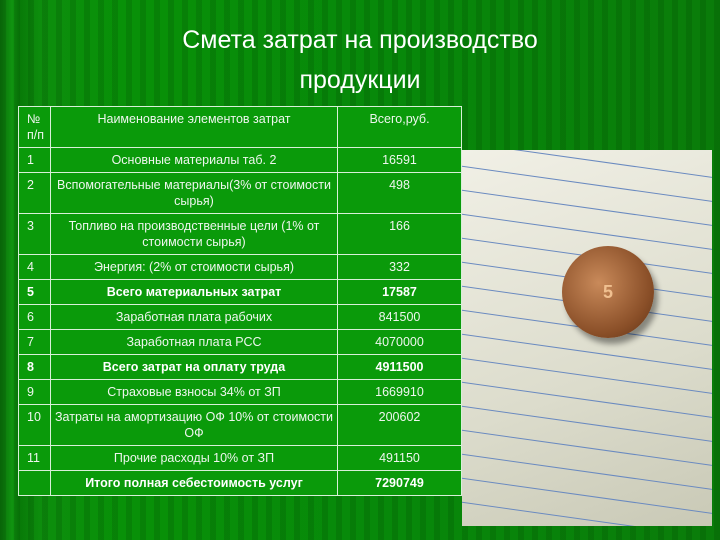 The image size is (720, 540). I want to click on table-row: 6 Заработная плата рабочих 841500, so click(240, 317).